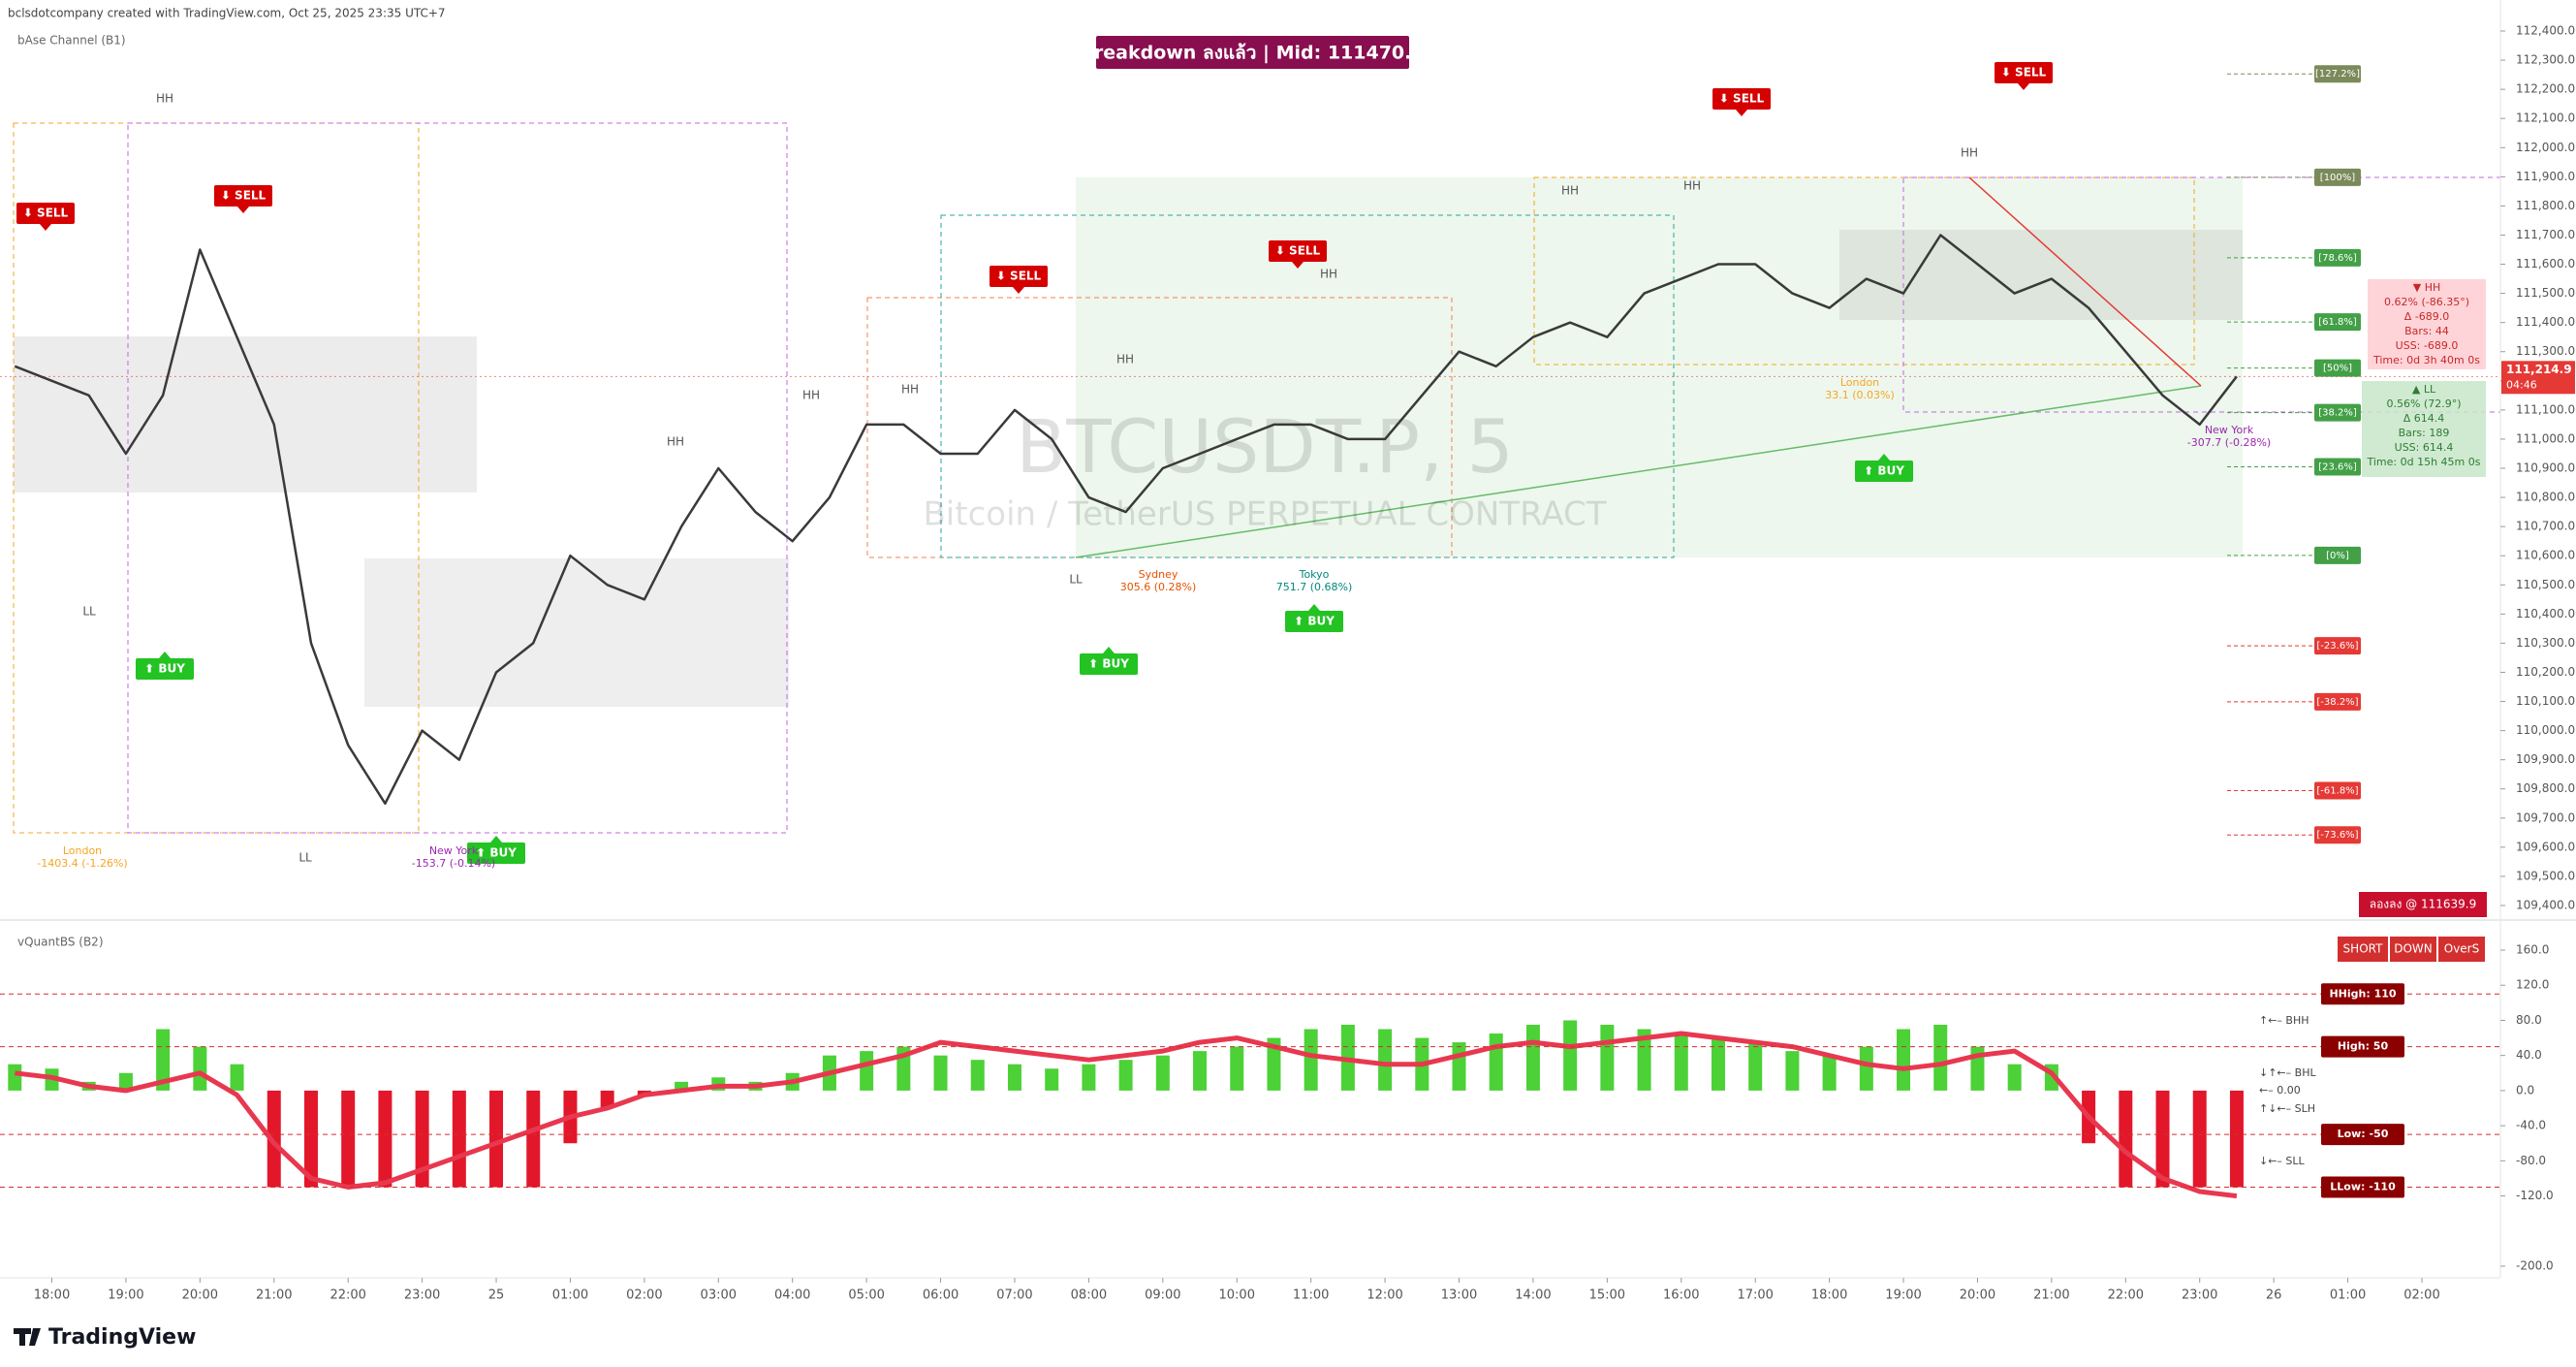 This screenshot has height=1367, width=2576. Describe the element at coordinates (2229, 430) in the screenshot. I see `session-name: New York` at that location.